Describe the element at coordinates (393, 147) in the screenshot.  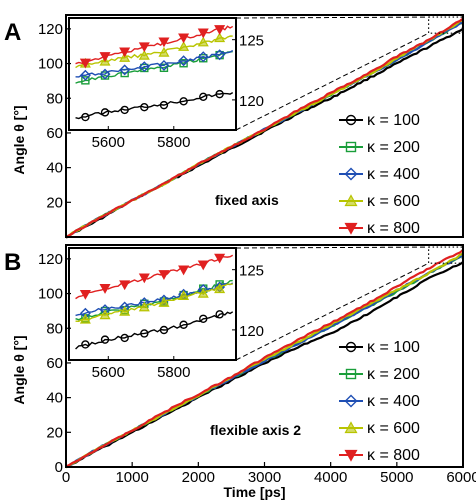
I see `legend-label: κ = 200` at that location.